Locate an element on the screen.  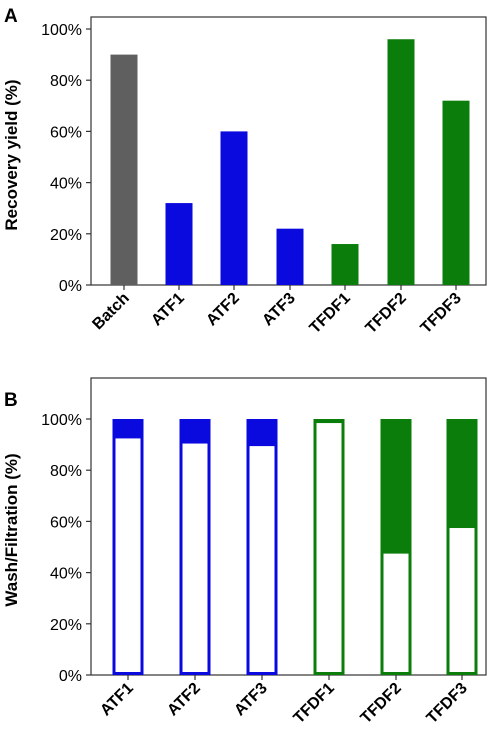
panel-b-bar-solid-atf1 is located at coordinates (128, 428).